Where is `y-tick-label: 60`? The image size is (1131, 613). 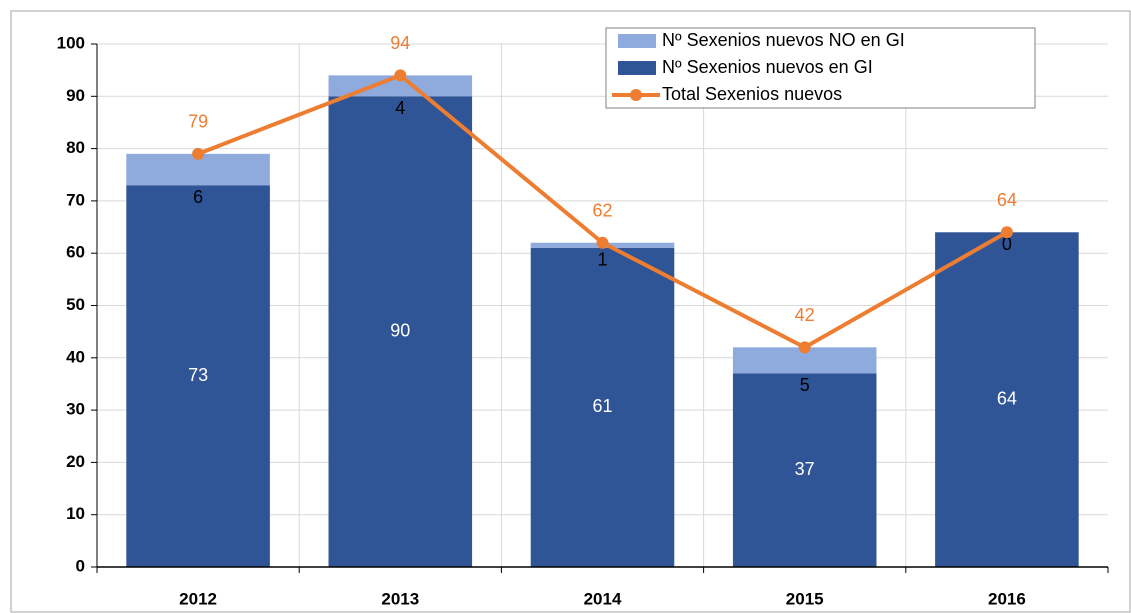
y-tick-label: 60 is located at coordinates (75, 252).